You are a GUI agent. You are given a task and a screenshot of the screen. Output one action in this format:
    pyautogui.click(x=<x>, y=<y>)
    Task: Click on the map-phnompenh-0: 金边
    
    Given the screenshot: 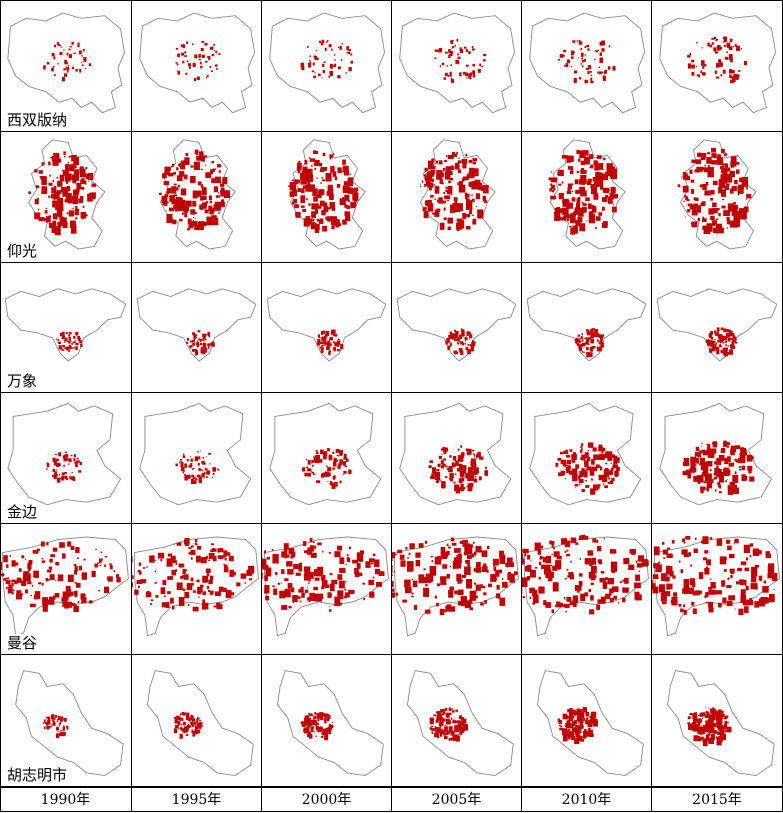 What is the action you would take?
    pyautogui.click(x=66, y=458)
    